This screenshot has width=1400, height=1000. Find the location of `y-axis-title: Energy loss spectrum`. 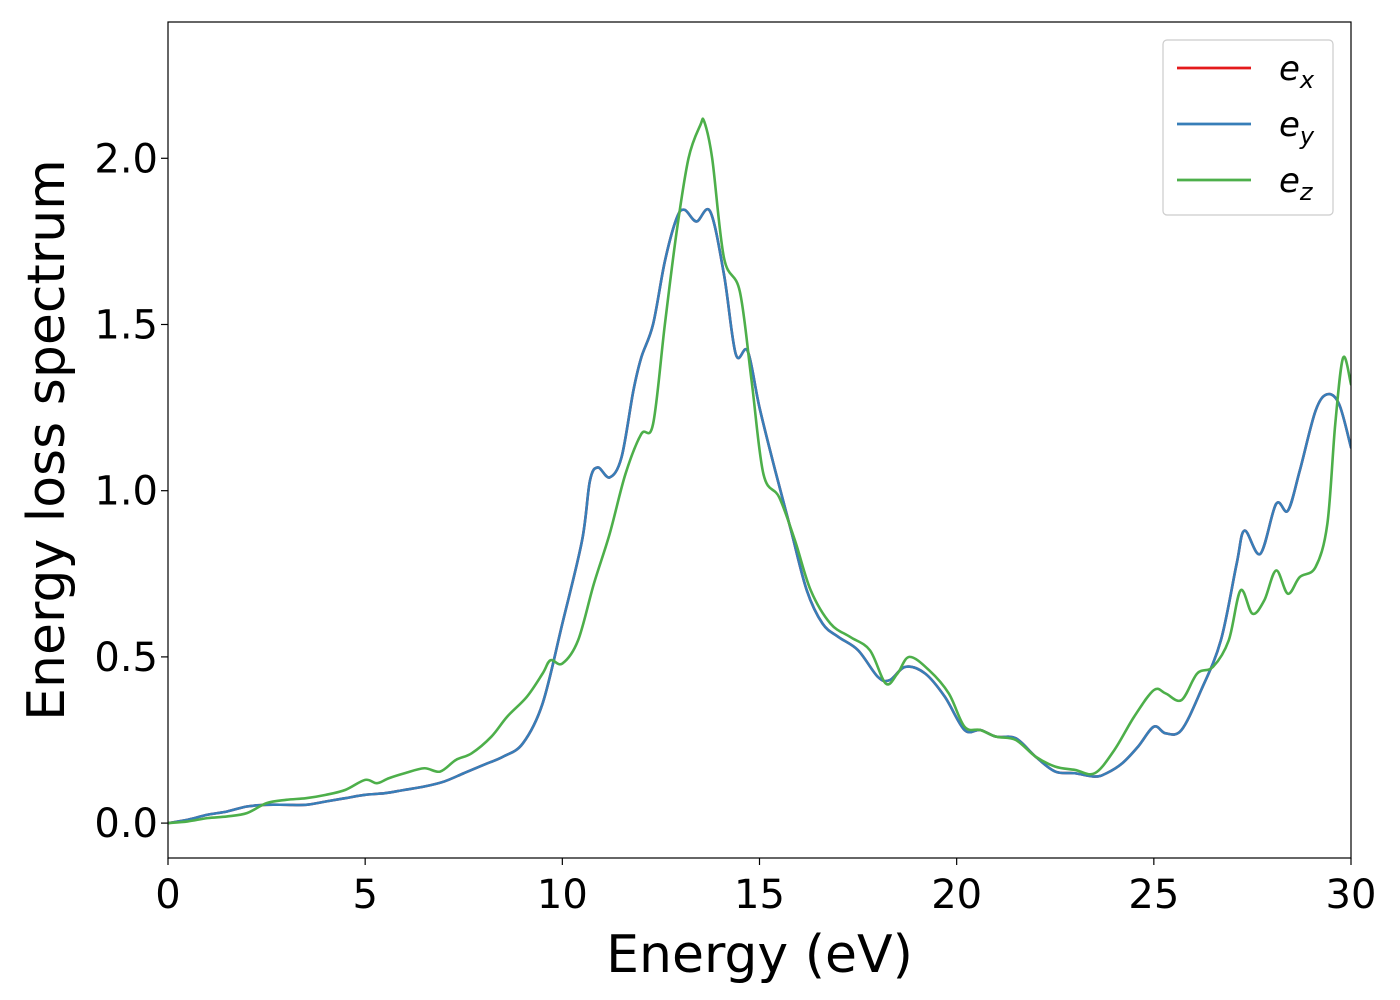

y-axis-title: Energy loss spectrum is located at coordinates (47, 440).